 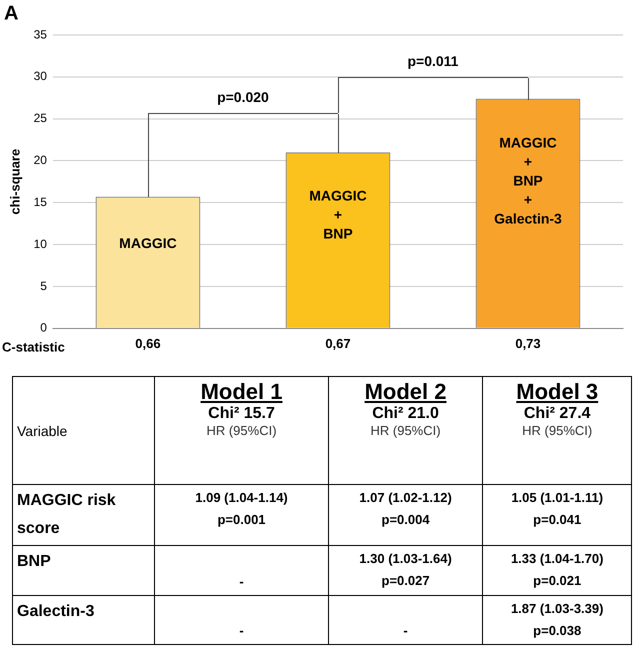 What do you see at coordinates (557, 509) in the screenshot?
I see `text: 1.05 (1.01-1.11) p=0.041` at bounding box center [557, 509].